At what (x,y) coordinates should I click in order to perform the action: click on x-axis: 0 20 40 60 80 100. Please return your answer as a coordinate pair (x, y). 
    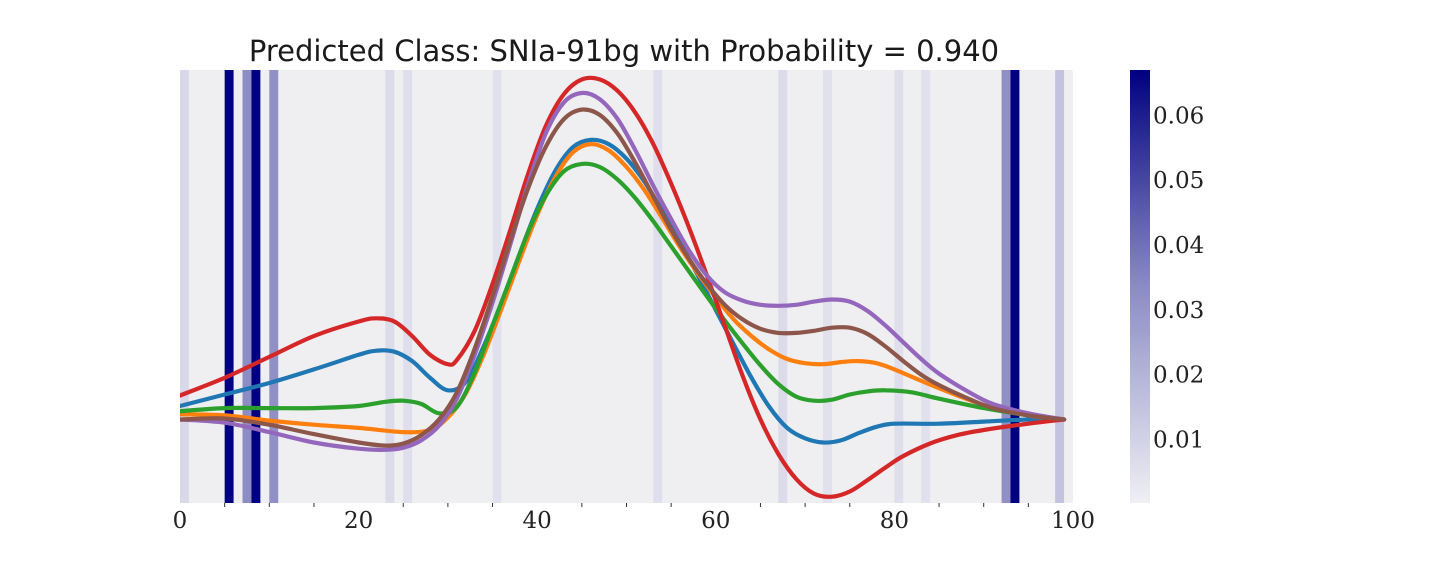
    Looking at the image, I should click on (634, 518).